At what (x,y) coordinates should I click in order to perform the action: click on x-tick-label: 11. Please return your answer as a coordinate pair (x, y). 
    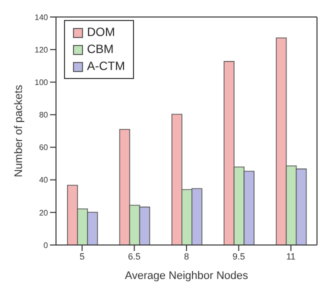
    Looking at the image, I should click on (291, 256).